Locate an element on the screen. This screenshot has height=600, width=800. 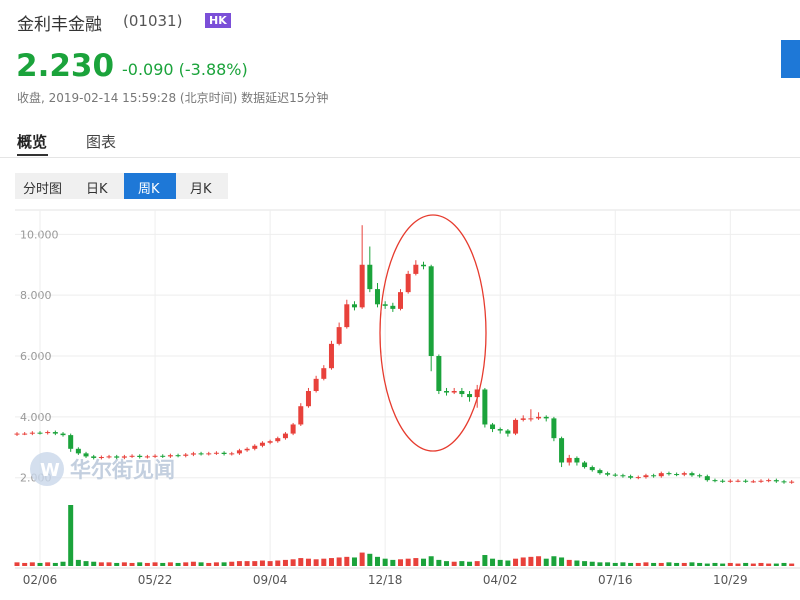
tab: 图表 is located at coordinates (101, 142).